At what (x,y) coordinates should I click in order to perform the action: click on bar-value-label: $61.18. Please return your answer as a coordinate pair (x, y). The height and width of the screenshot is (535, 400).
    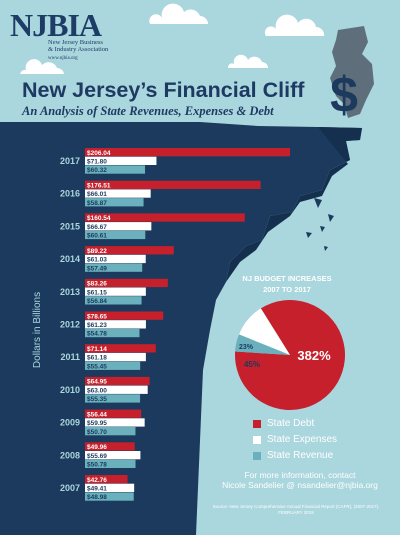
    Looking at the image, I should click on (97, 358).